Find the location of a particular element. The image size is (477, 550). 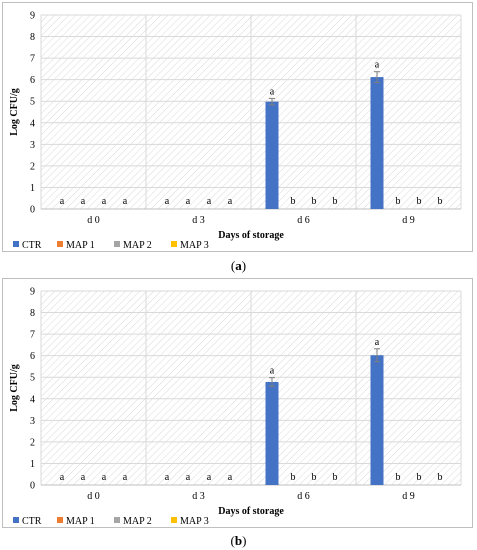

caption-a-open: ( is located at coordinates (233, 265).